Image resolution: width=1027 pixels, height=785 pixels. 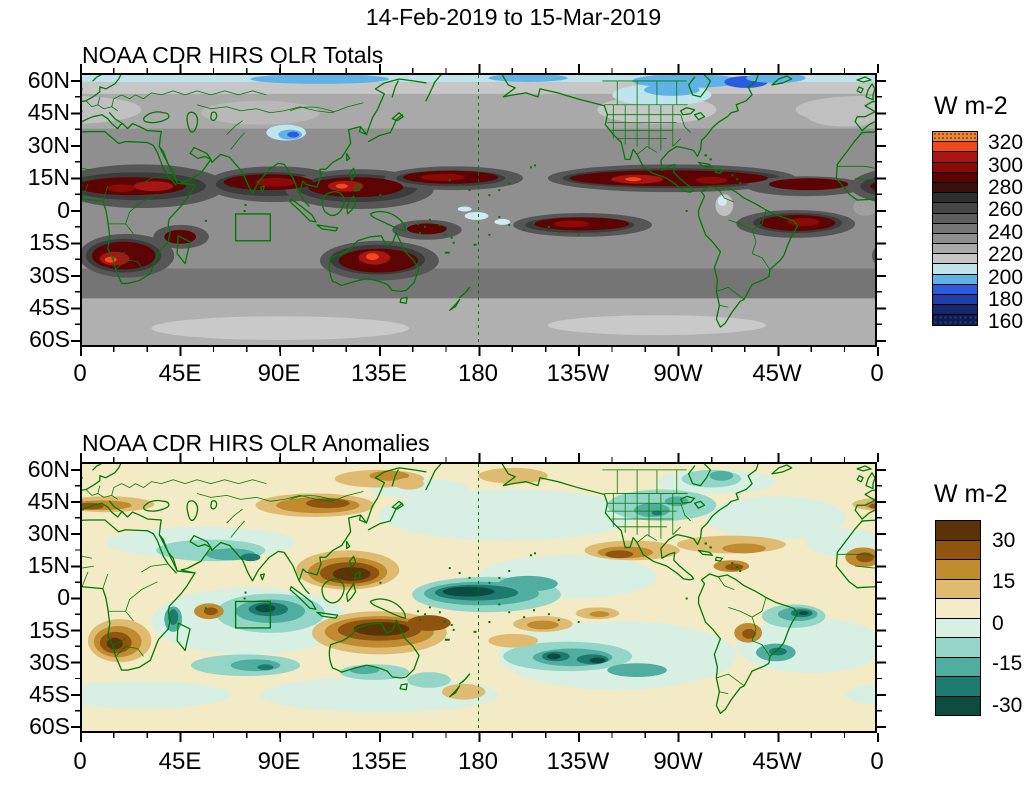 I want to click on totals-y-tick-label: 30N, so click(x=48, y=145).